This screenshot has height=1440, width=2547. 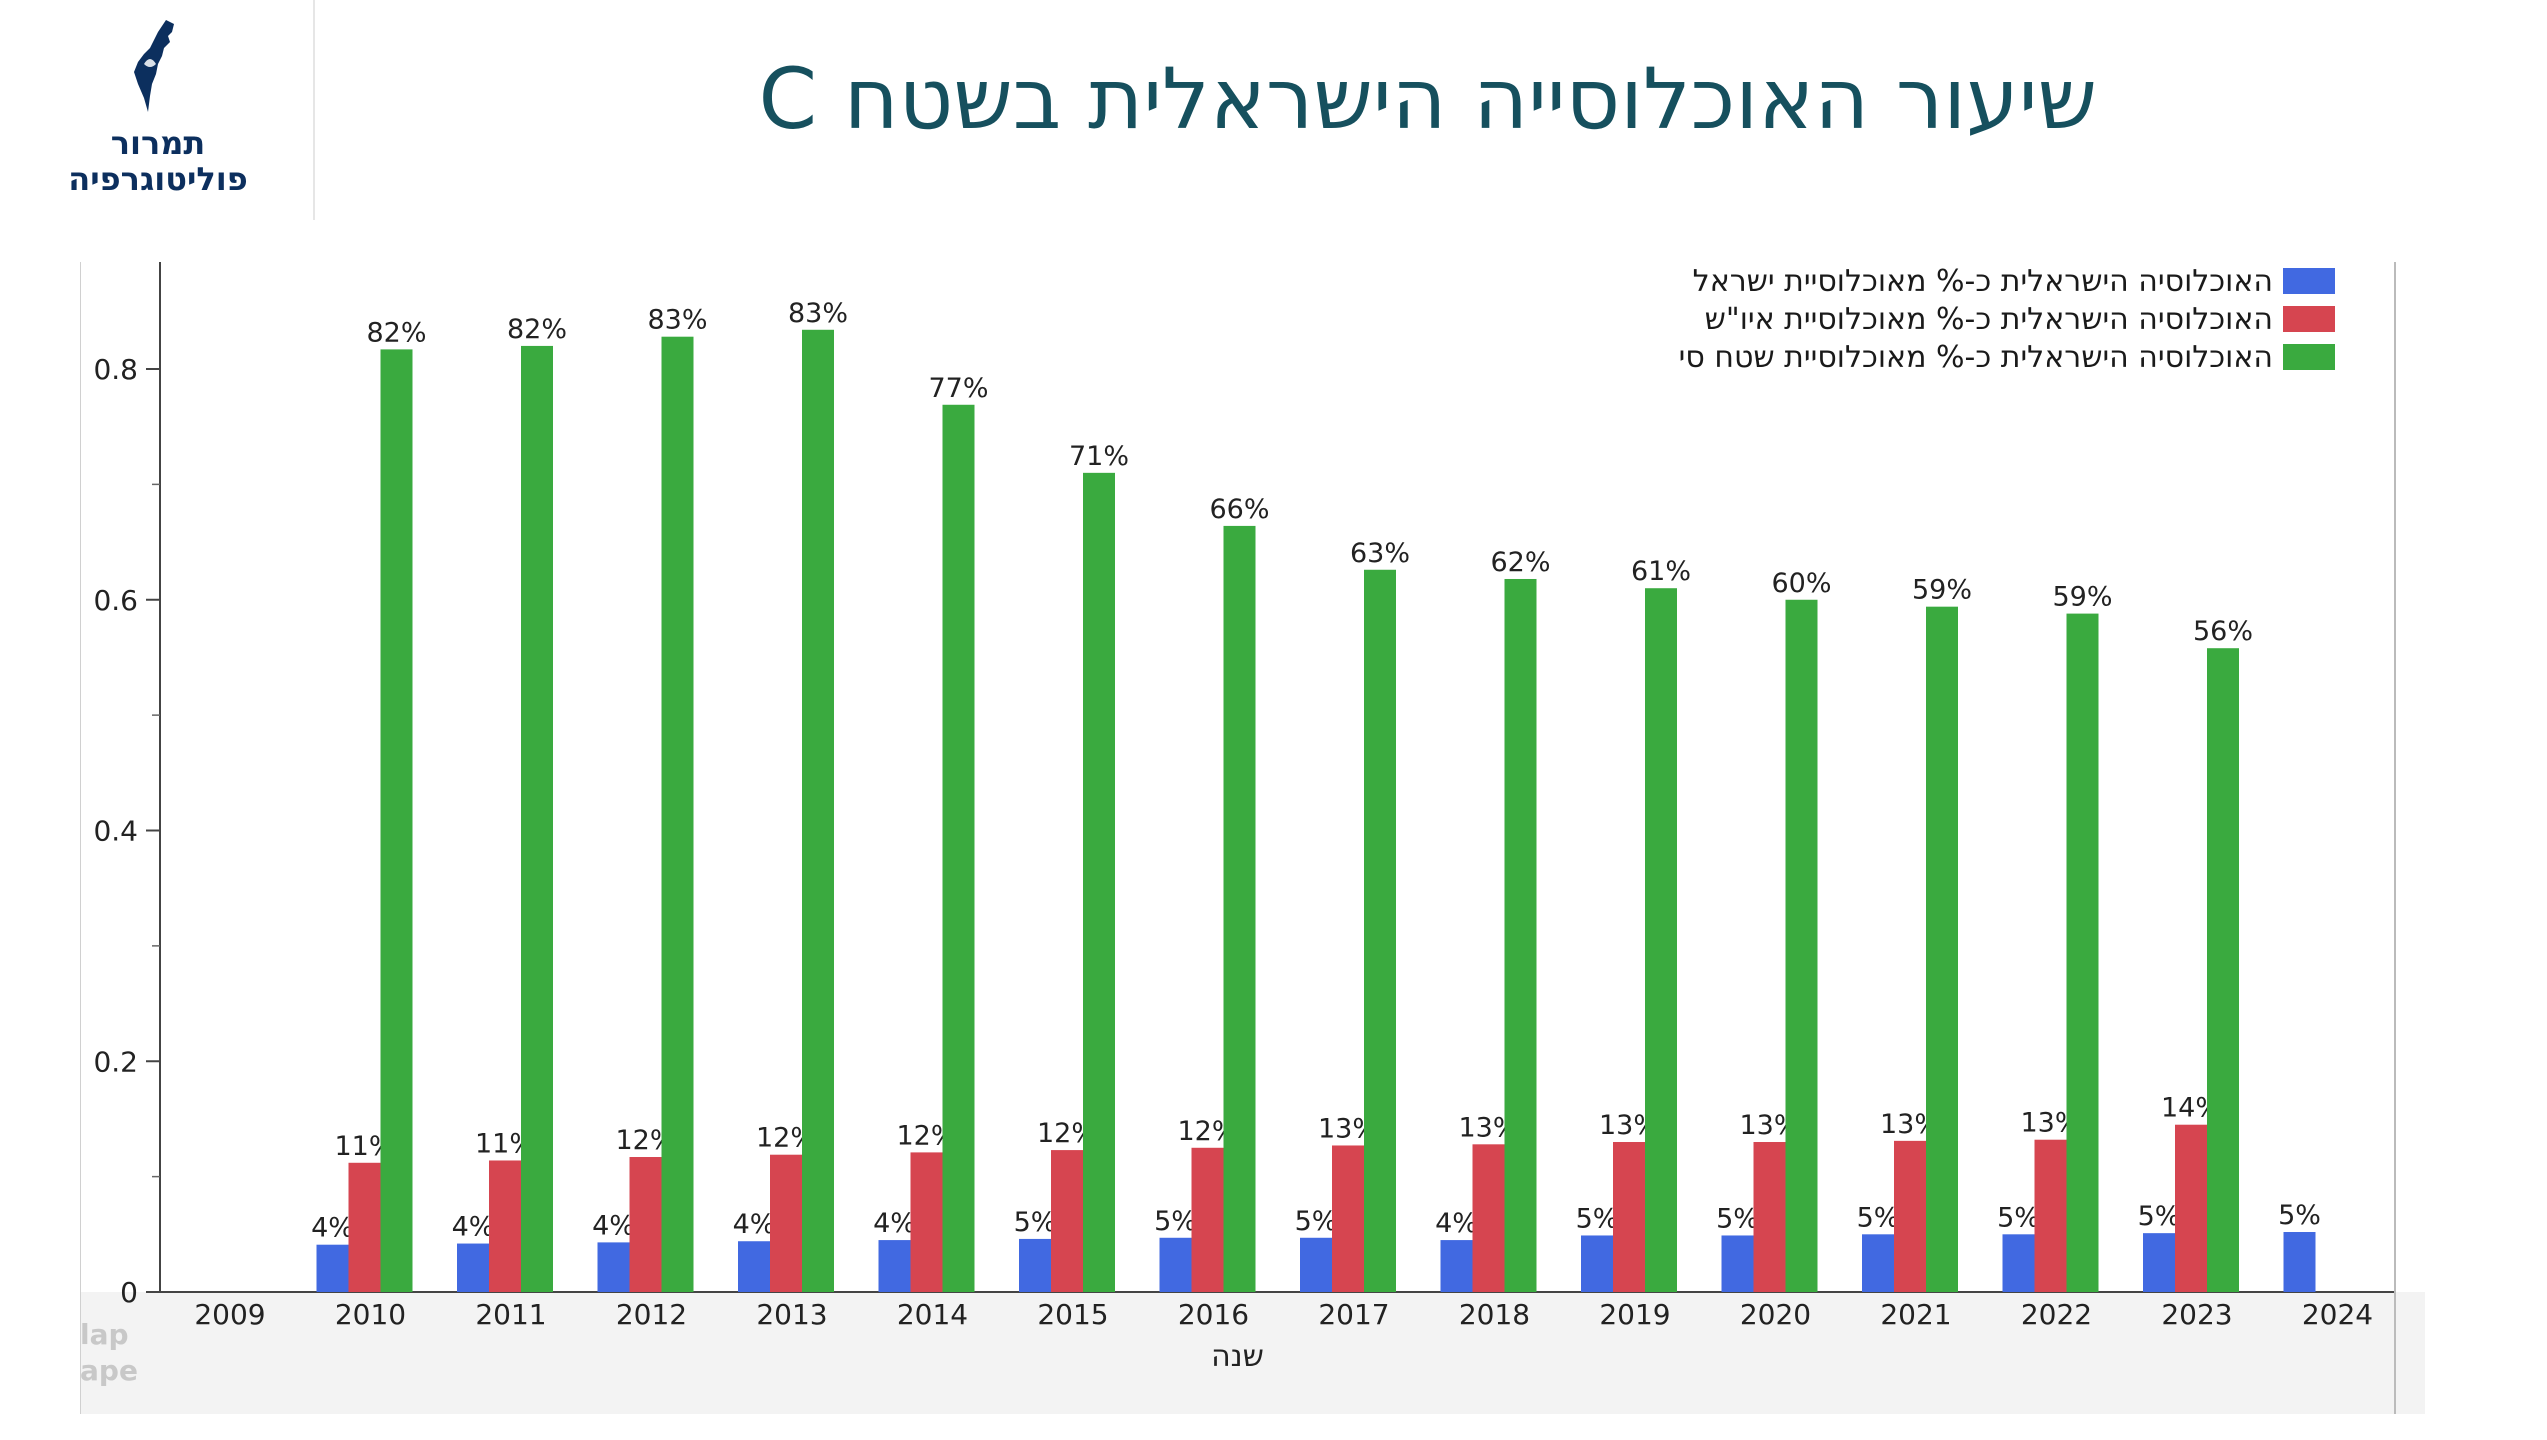 I want to click on y-tick-label: 0.2, so click(x=115, y=1061).